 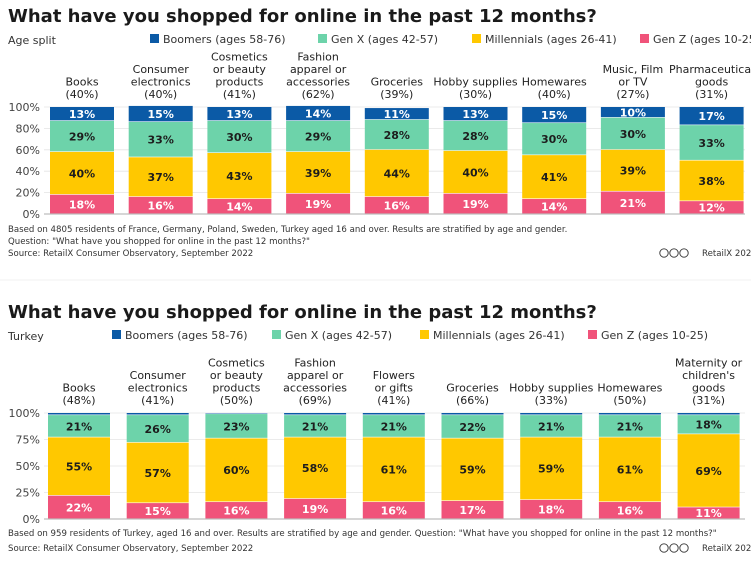 What do you see at coordinates (472, 388) in the screenshot?
I see `category-label: Groceries` at bounding box center [472, 388].